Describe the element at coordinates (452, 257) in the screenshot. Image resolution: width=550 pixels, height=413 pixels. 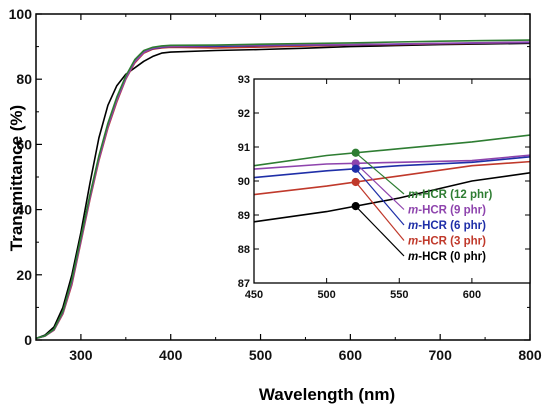
I see `legend-label-suffix: -HCR (0 phr)` at that location.